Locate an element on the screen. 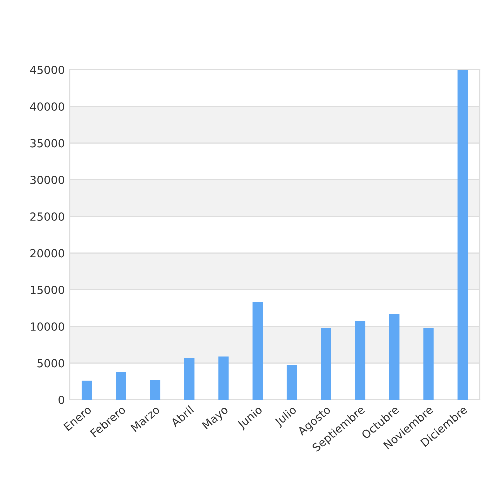  y-tick-label: 30000 is located at coordinates (47, 180).